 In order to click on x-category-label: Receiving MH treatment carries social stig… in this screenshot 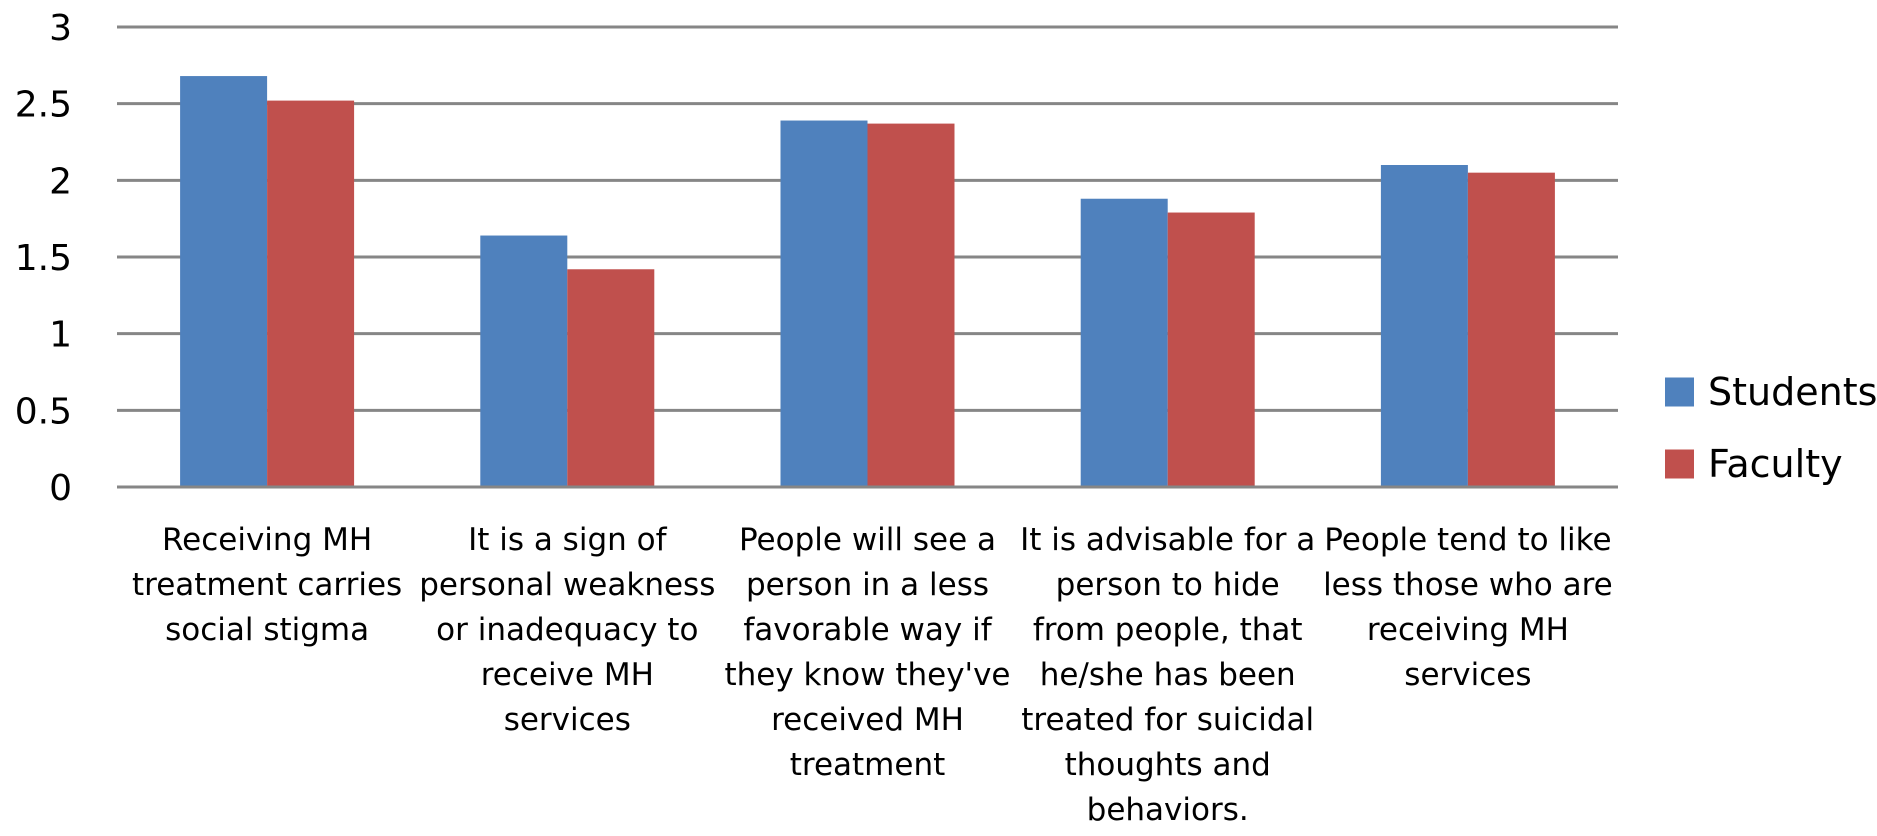, I will do `click(267, 585)`.